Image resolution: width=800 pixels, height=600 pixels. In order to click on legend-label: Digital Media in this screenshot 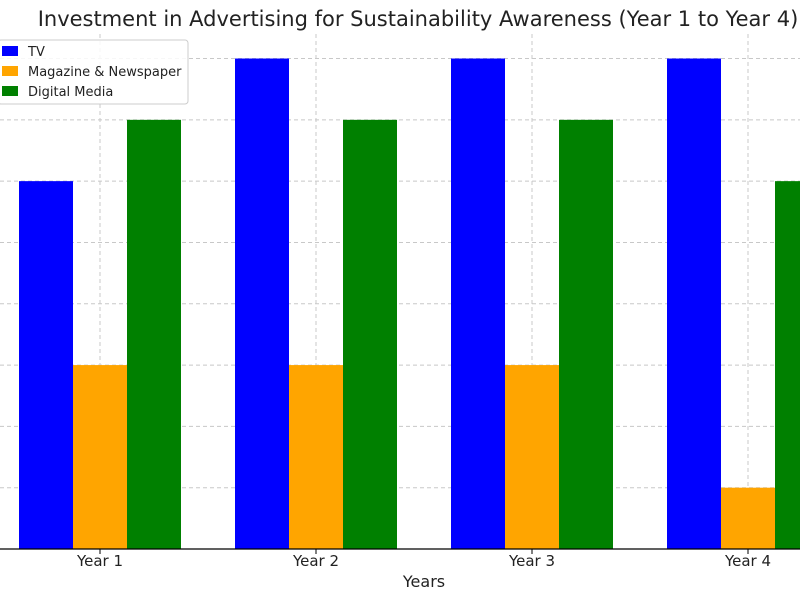, I will do `click(70, 92)`.